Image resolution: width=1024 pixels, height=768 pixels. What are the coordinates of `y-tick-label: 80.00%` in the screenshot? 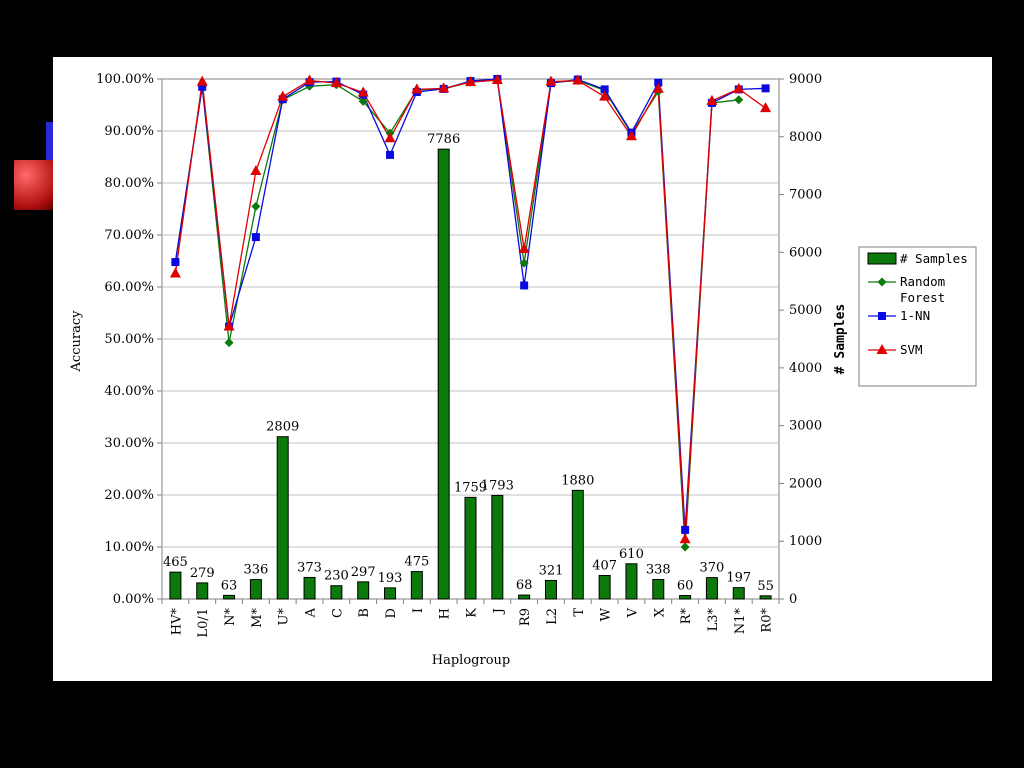 It's located at (129, 183).